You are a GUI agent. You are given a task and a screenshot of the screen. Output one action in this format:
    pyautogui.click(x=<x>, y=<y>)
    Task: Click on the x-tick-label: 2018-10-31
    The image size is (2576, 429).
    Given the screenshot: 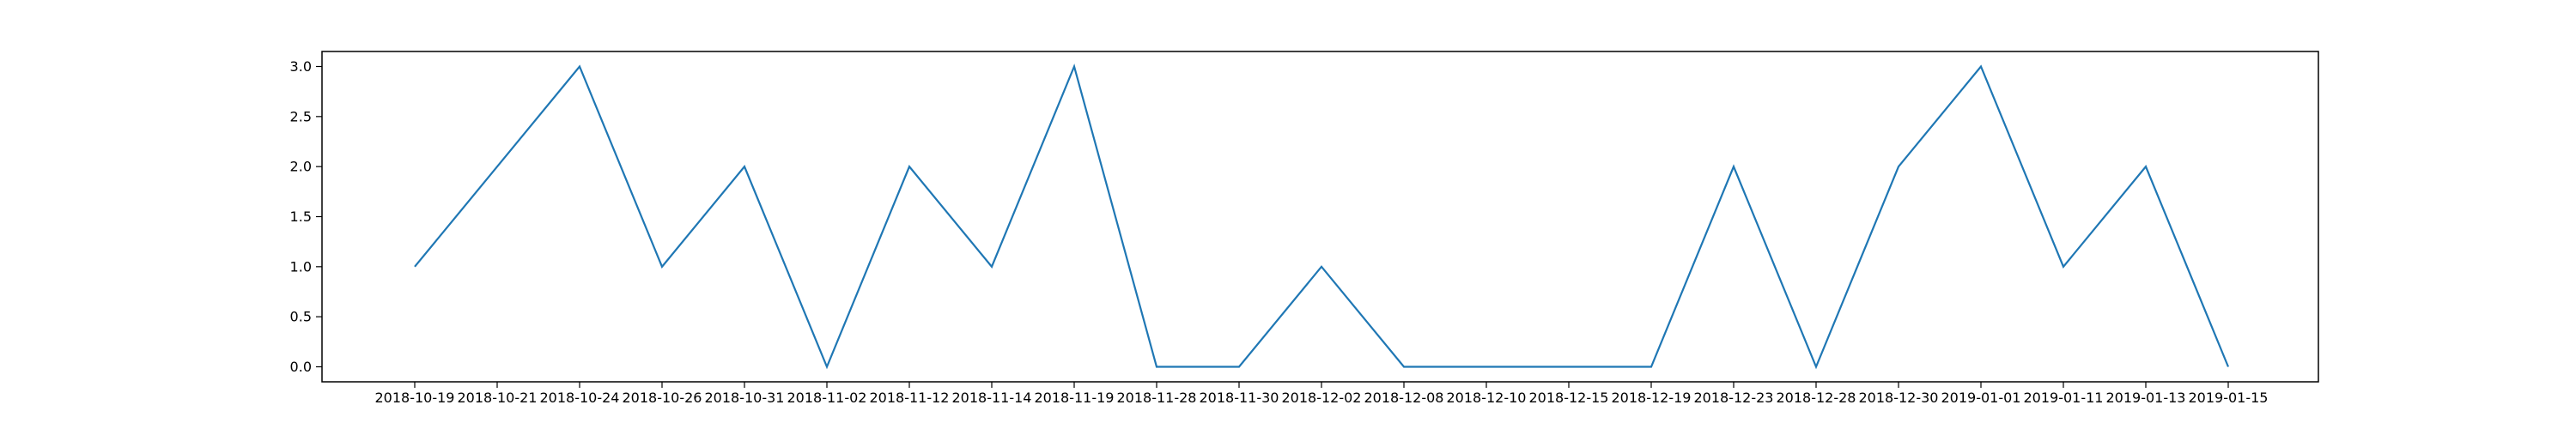 What is the action you would take?
    pyautogui.click(x=745, y=398)
    